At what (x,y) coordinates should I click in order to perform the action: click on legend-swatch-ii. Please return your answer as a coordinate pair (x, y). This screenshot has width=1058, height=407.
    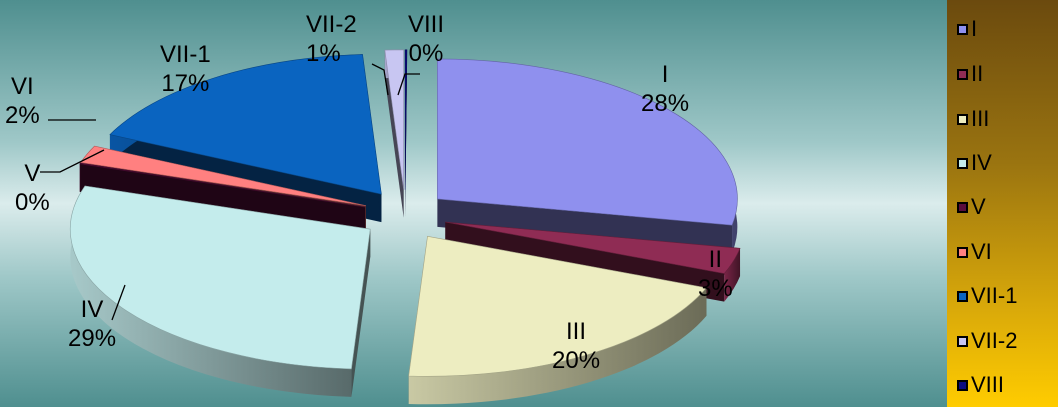
    Looking at the image, I should click on (962, 74).